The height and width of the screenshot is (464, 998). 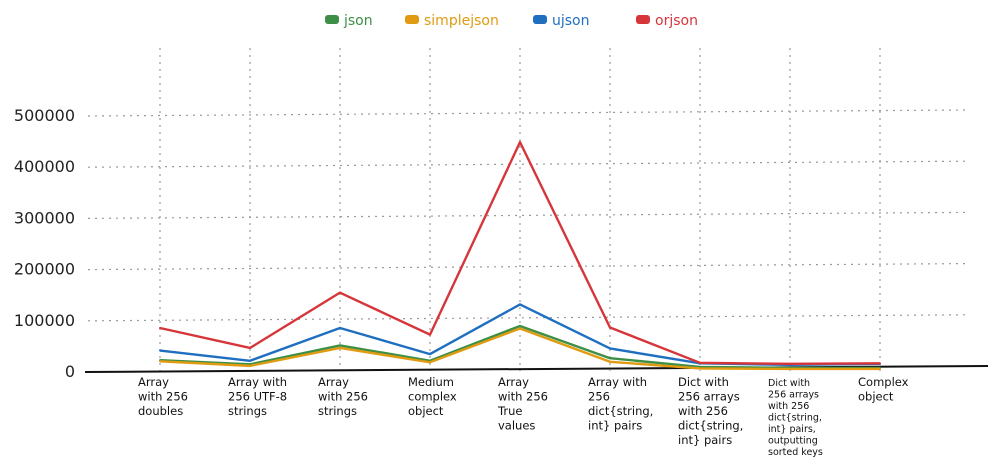 What do you see at coordinates (70, 371) in the screenshot?
I see `y-tick-label: 0` at bounding box center [70, 371].